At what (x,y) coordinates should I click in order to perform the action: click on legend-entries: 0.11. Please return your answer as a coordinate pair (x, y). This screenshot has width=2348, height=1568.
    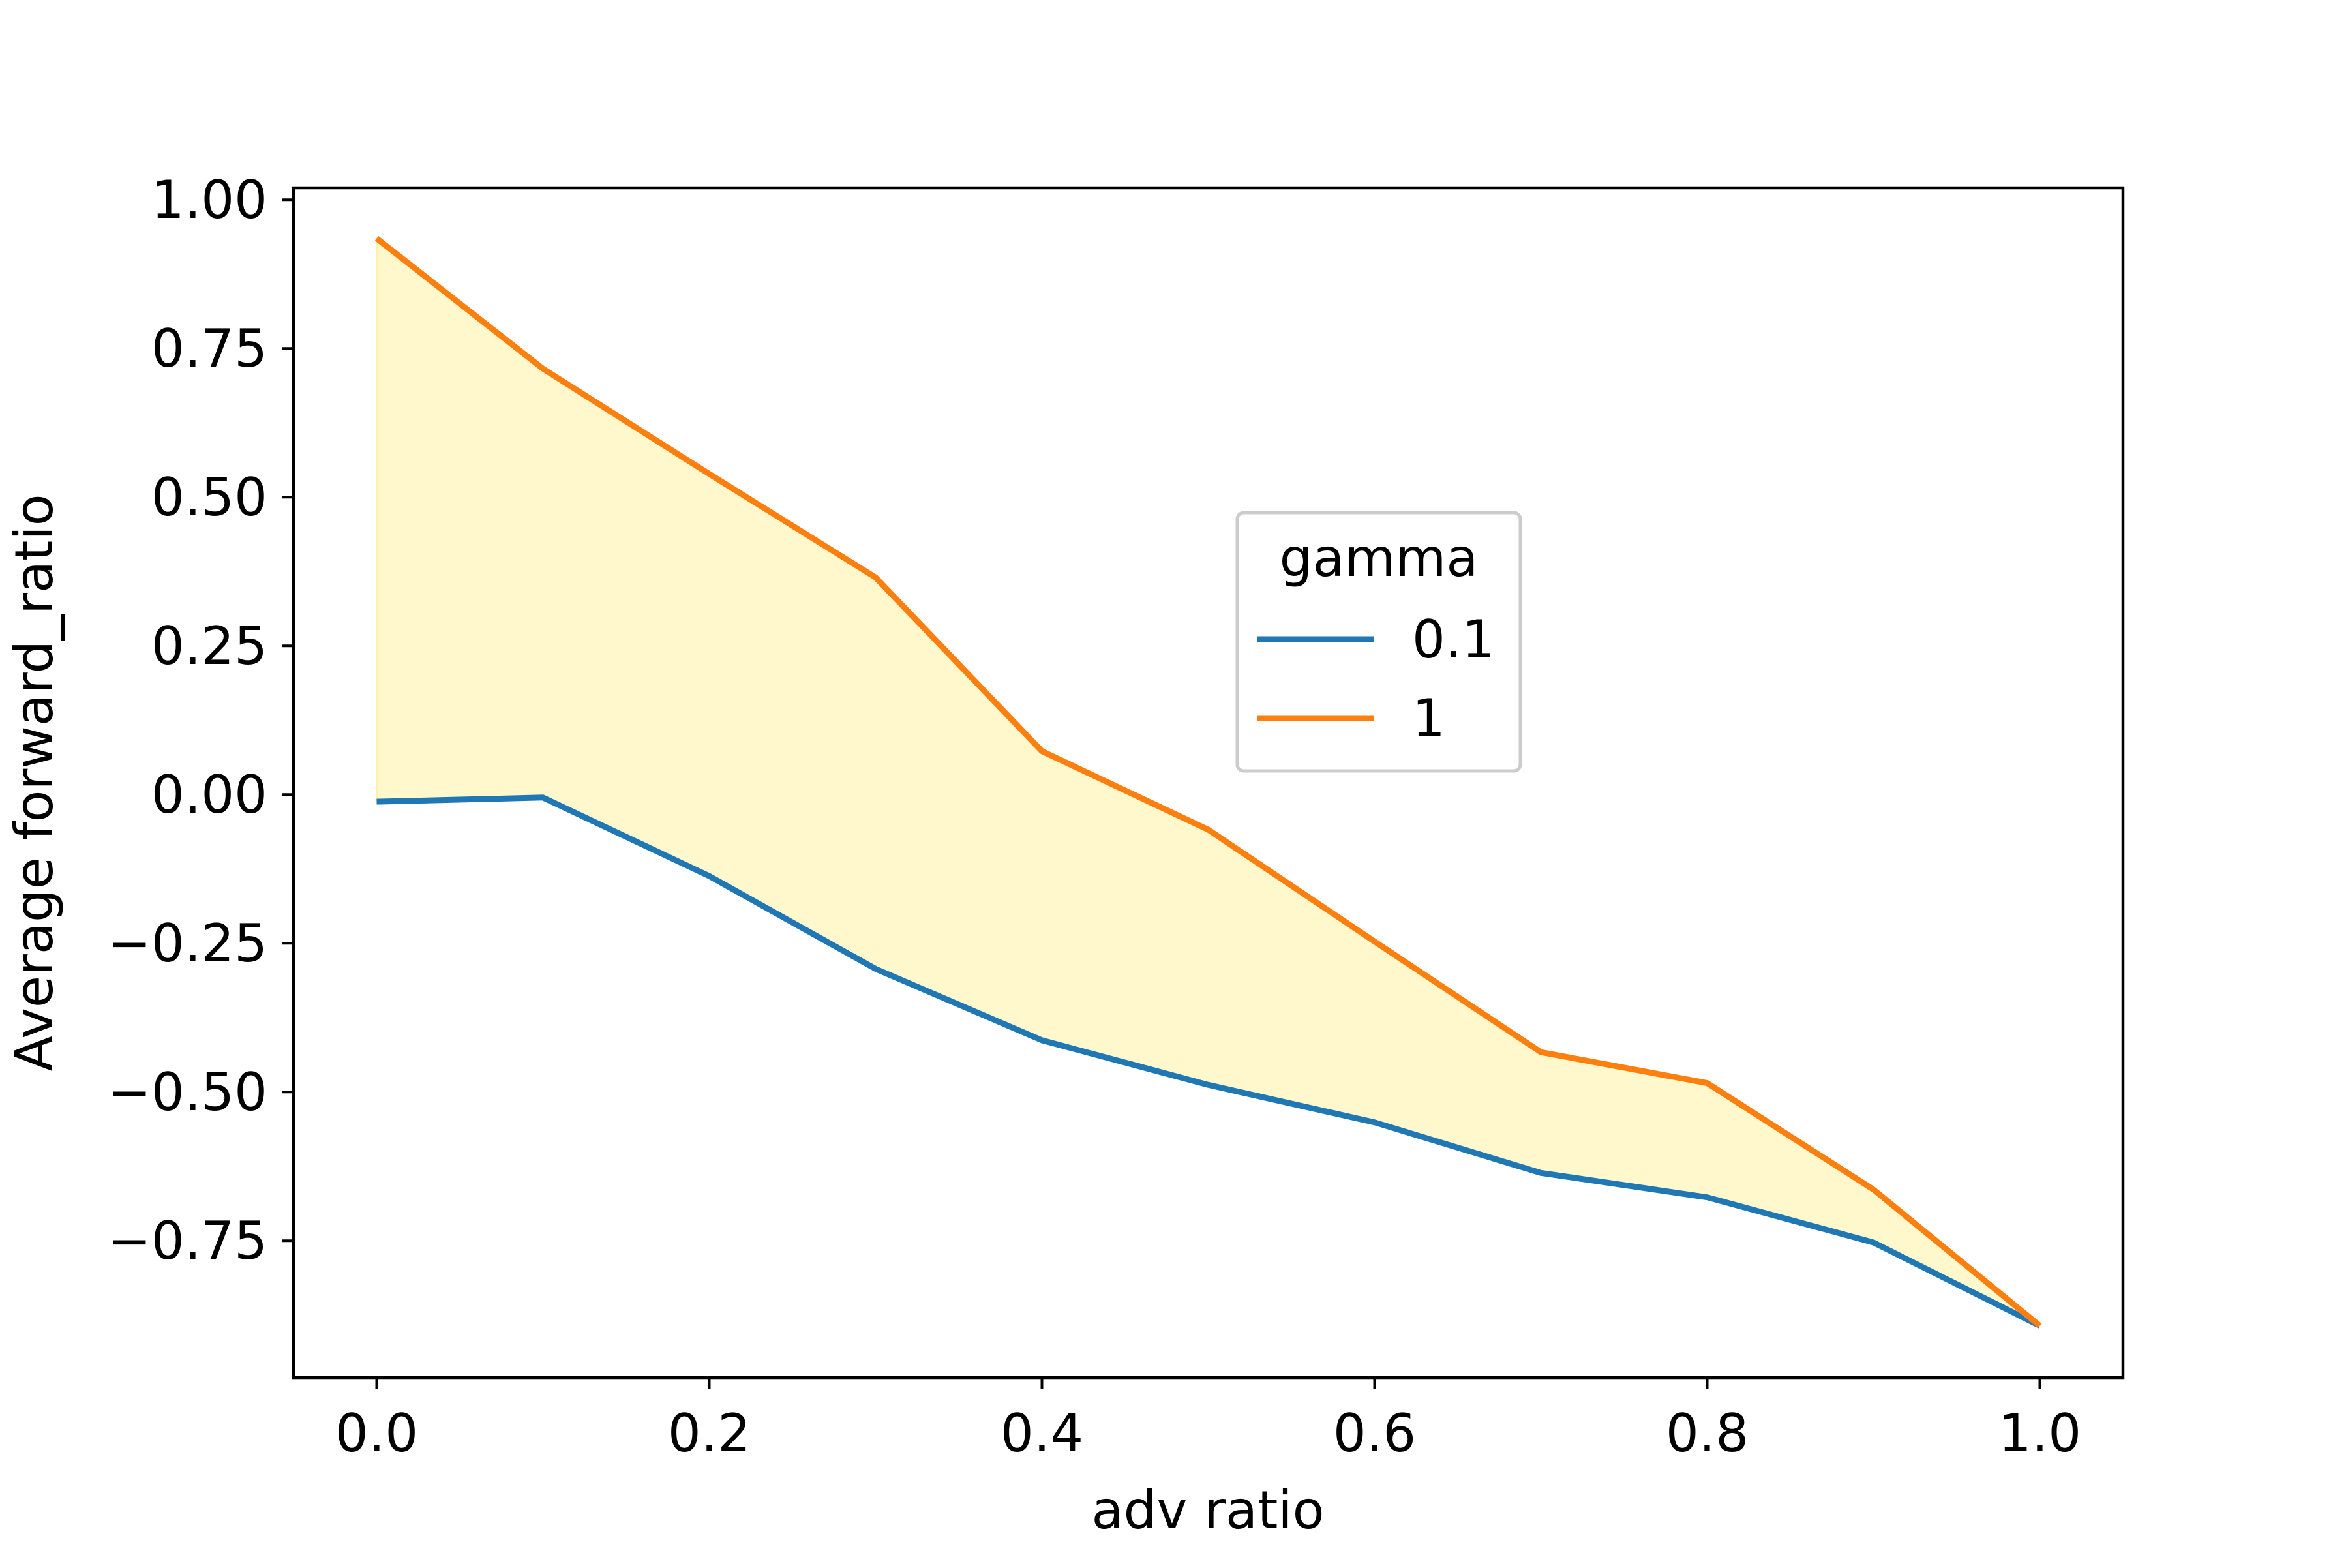
    Looking at the image, I should click on (1376, 679).